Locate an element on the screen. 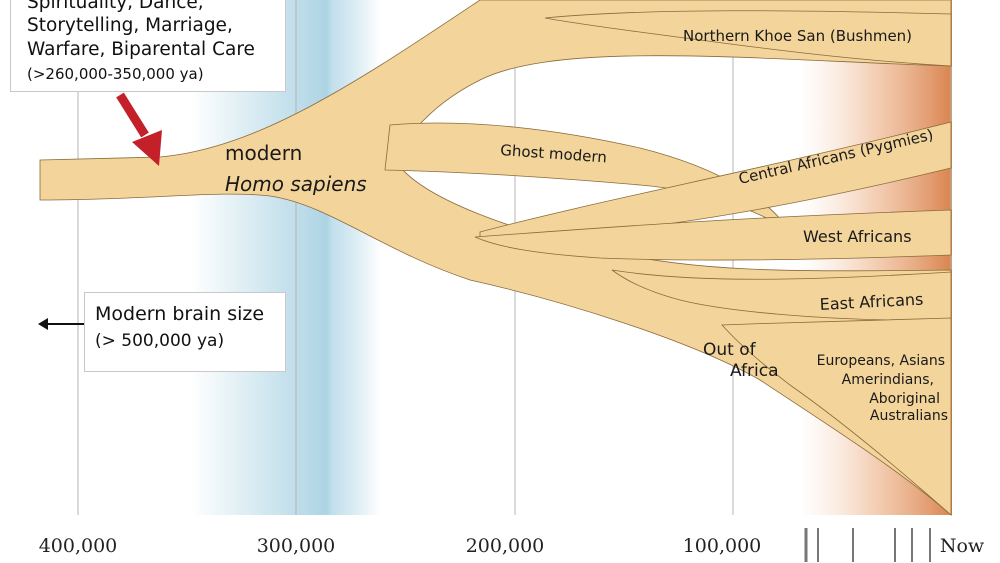 Image resolution: width=1000 pixels, height=563 pixels. brain-size-callout-box: Modern brain size (> 500,000 ya) is located at coordinates (185, 332).